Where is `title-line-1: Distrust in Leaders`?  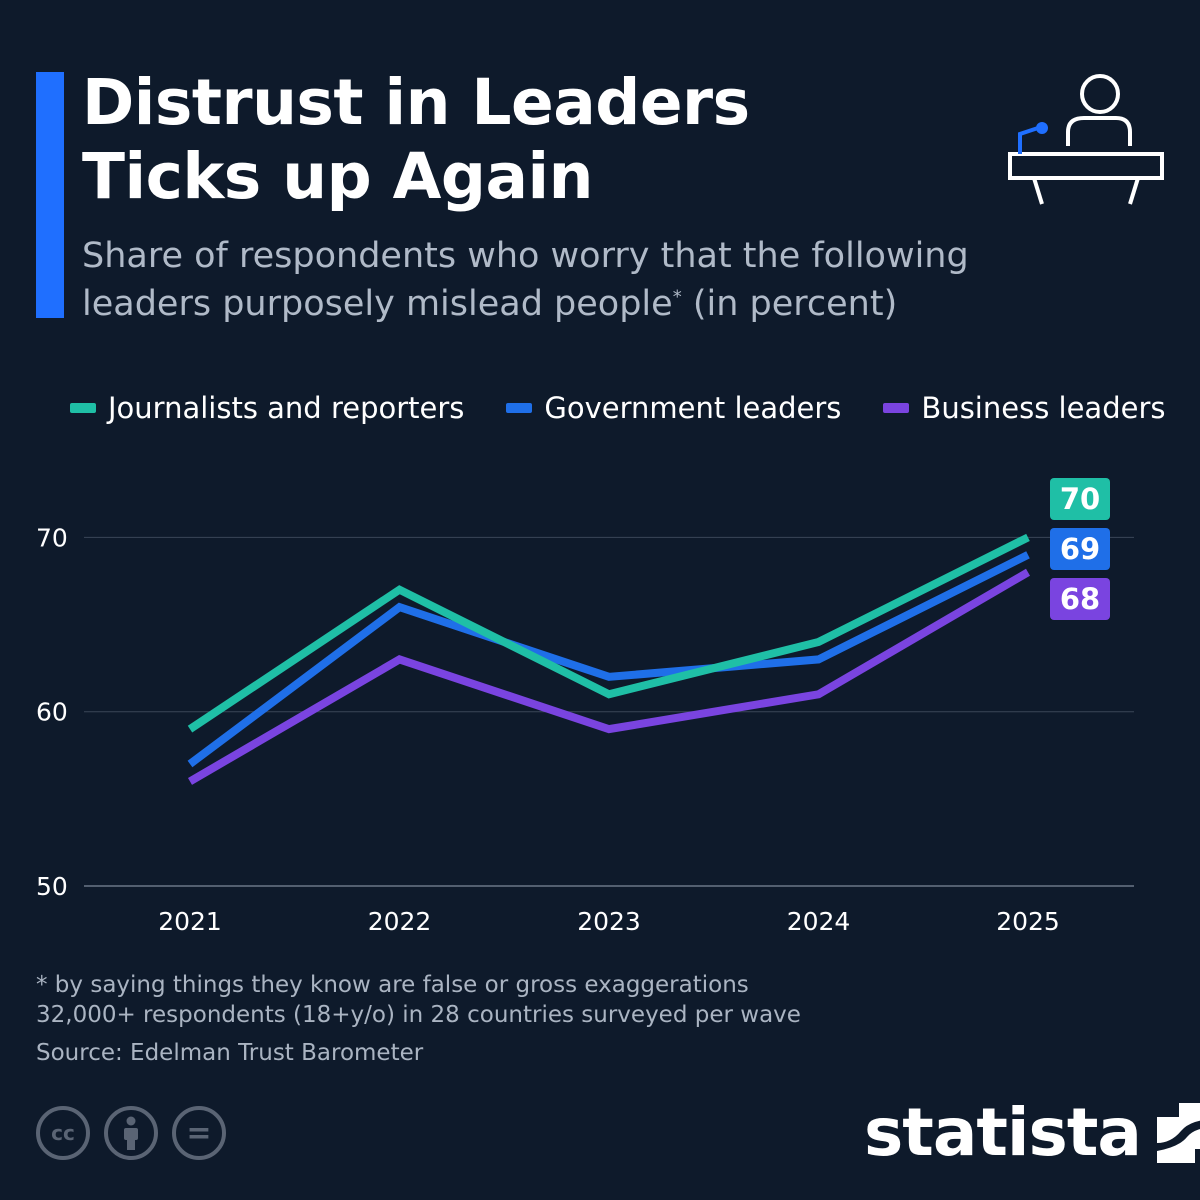
title-line-1: Distrust in Leaders is located at coordinates (416, 102).